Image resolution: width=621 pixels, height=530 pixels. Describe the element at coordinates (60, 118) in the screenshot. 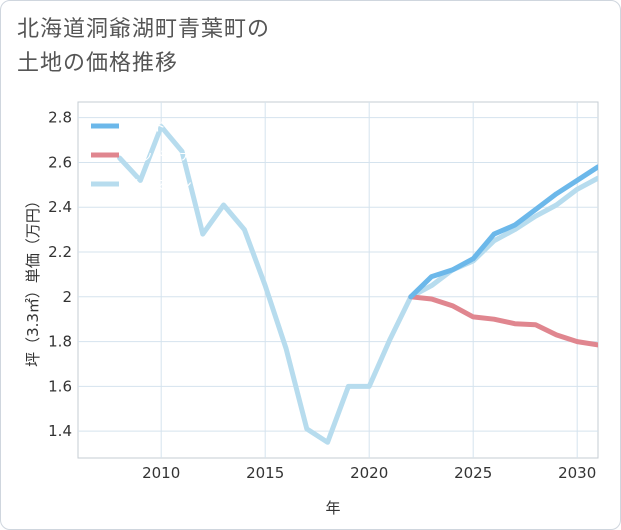

I see `y-tick-label-2.8: 2.8` at that location.